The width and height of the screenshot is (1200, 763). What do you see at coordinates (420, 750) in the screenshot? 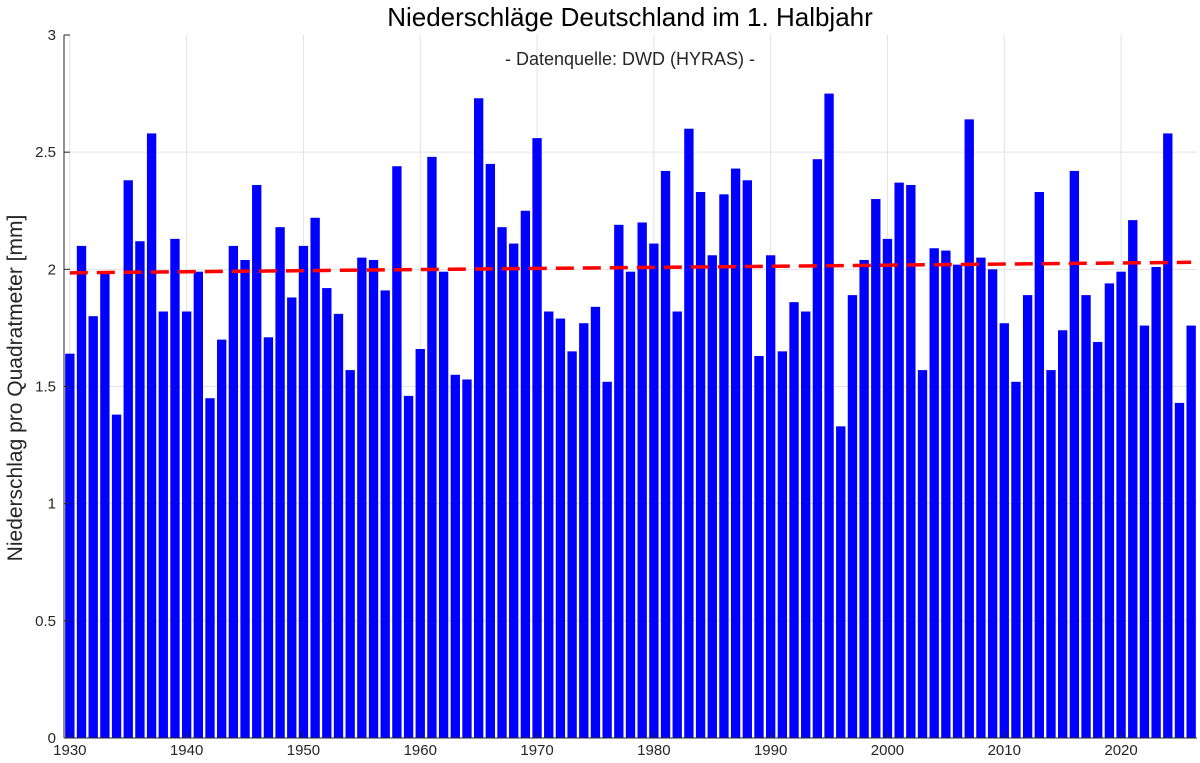
I see `x-tick-label: 1960` at bounding box center [420, 750].